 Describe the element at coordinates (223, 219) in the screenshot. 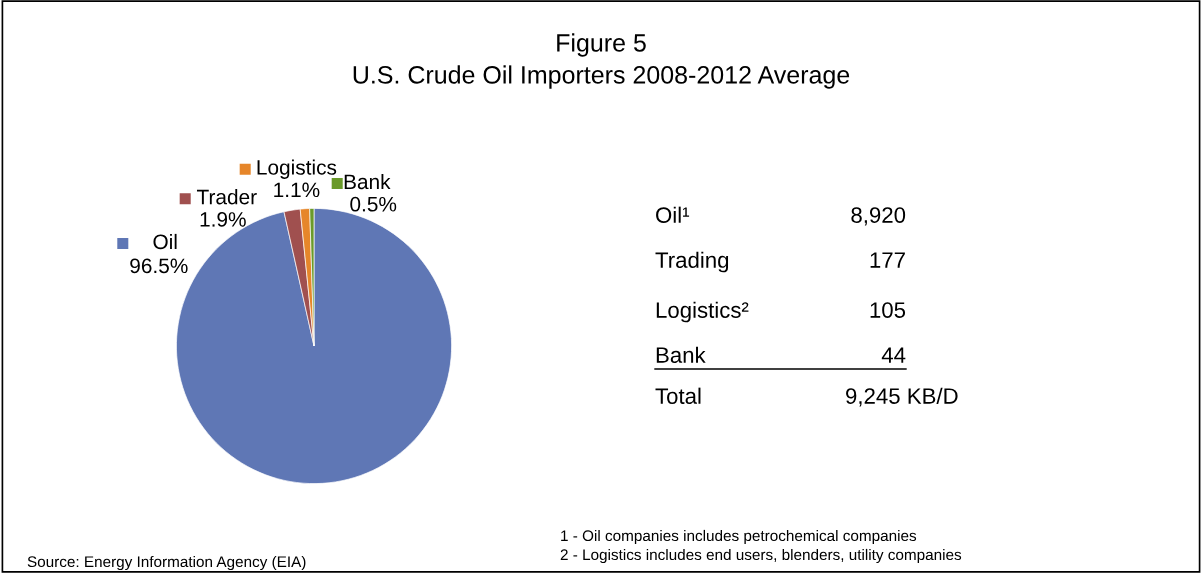

I see `data-label: 1.9%` at that location.